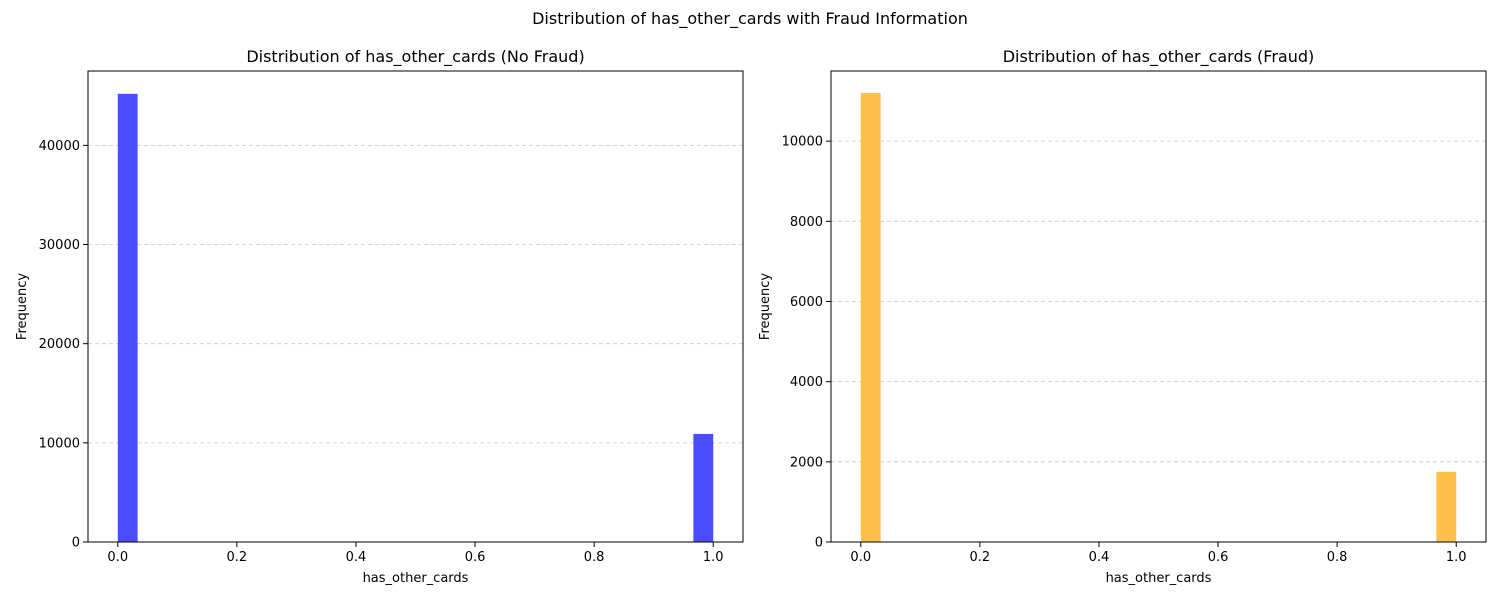  Describe the element at coordinates (59, 245) in the screenshot. I see `y-tick-label: 30000` at that location.